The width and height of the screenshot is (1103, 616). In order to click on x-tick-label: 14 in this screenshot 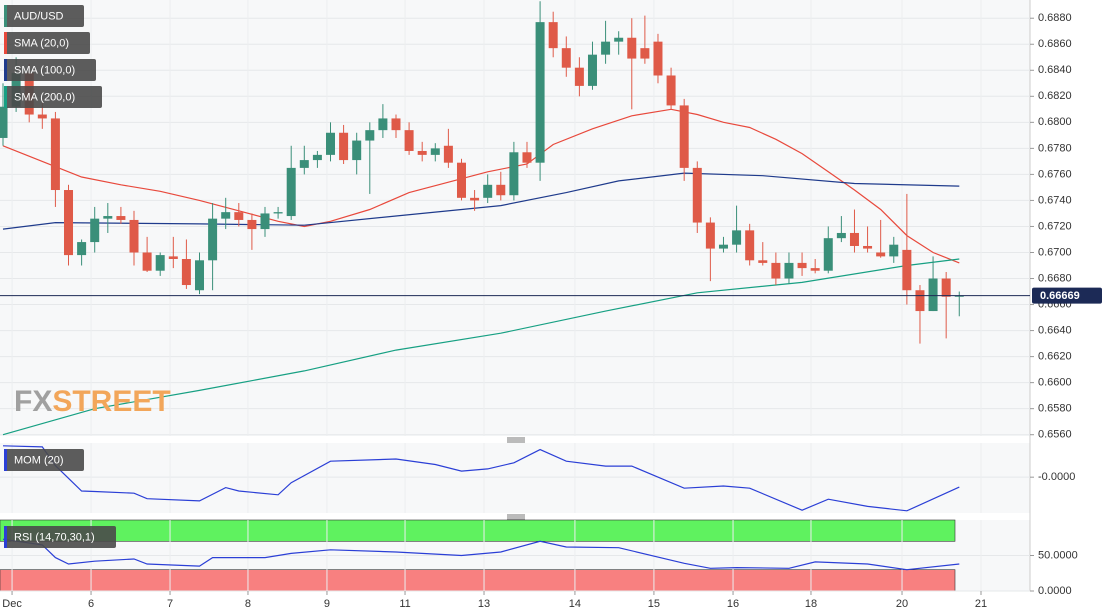, I will do `click(575, 604)`.